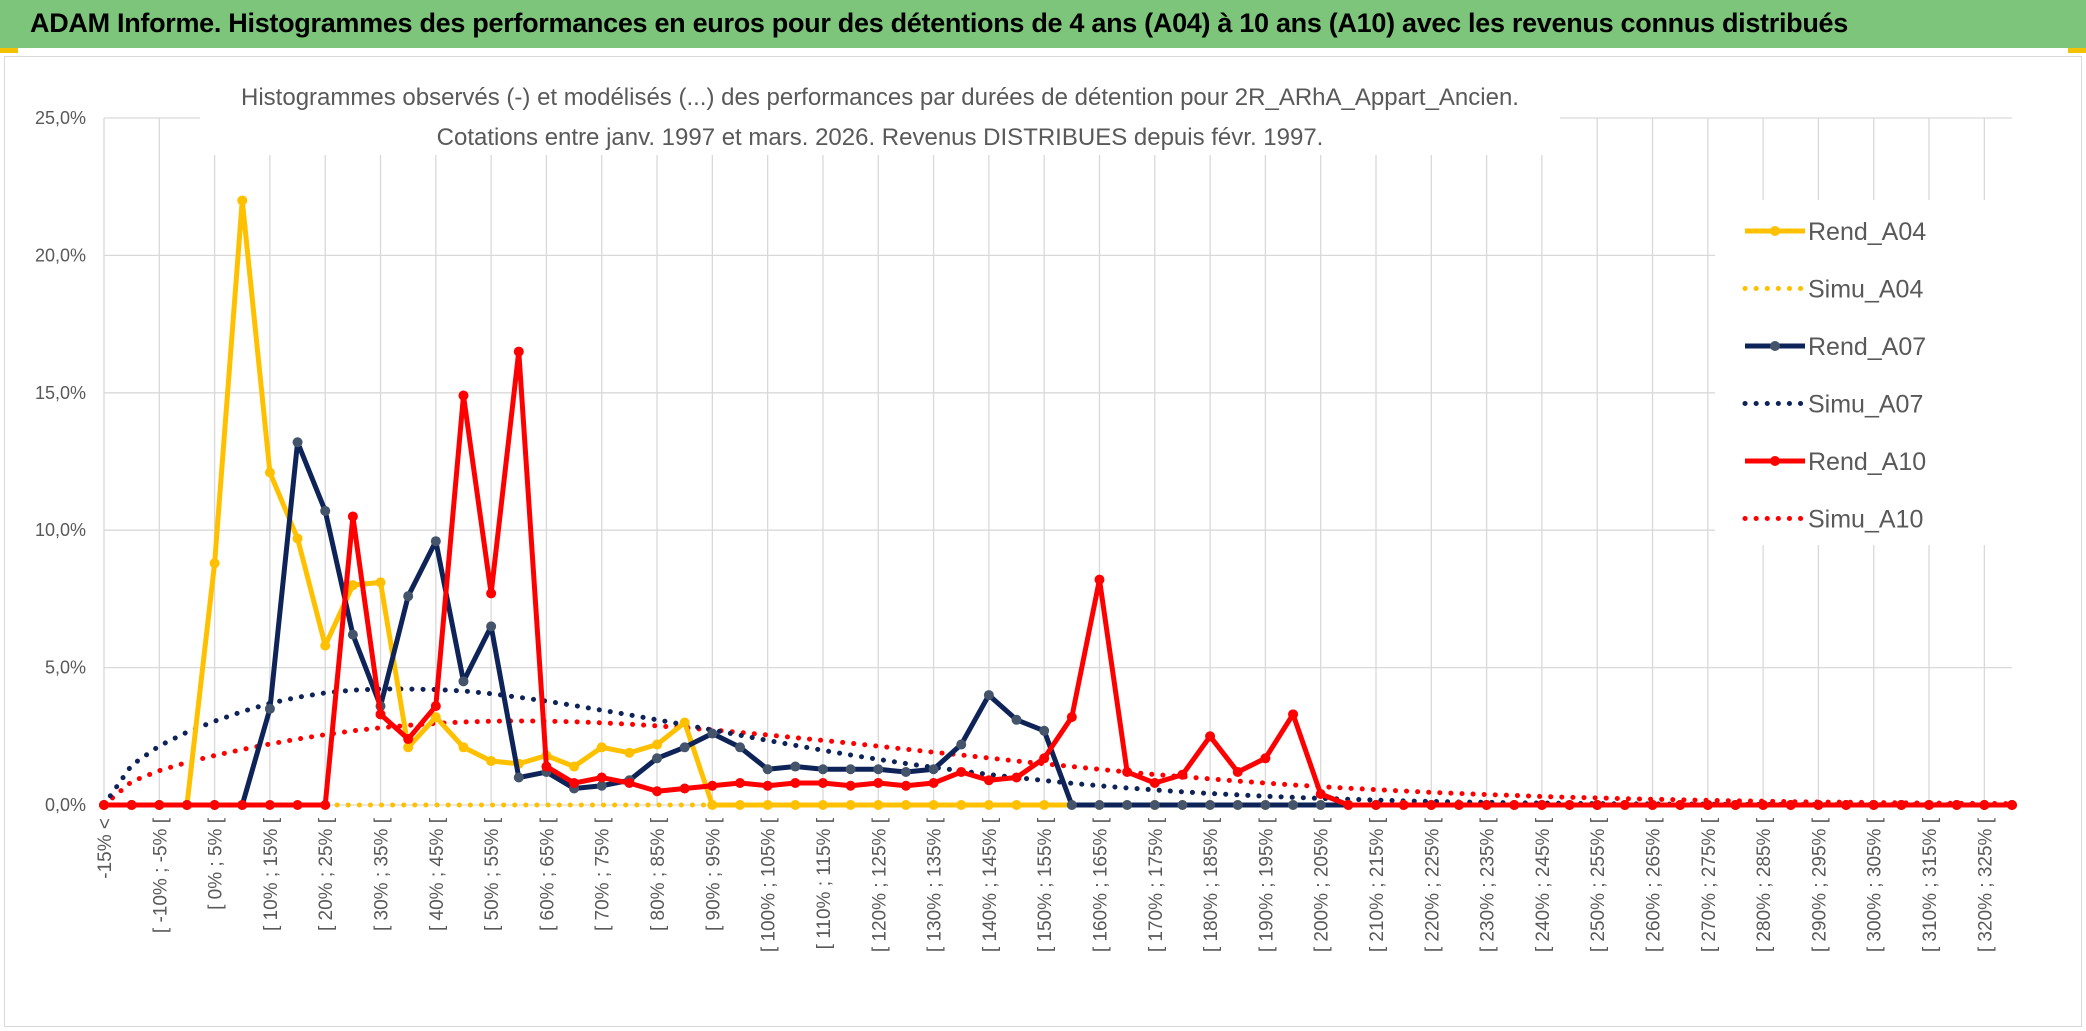  Describe the element at coordinates (1832, 405) in the screenshot. I see `legend-item: Simu_A07` at that location.